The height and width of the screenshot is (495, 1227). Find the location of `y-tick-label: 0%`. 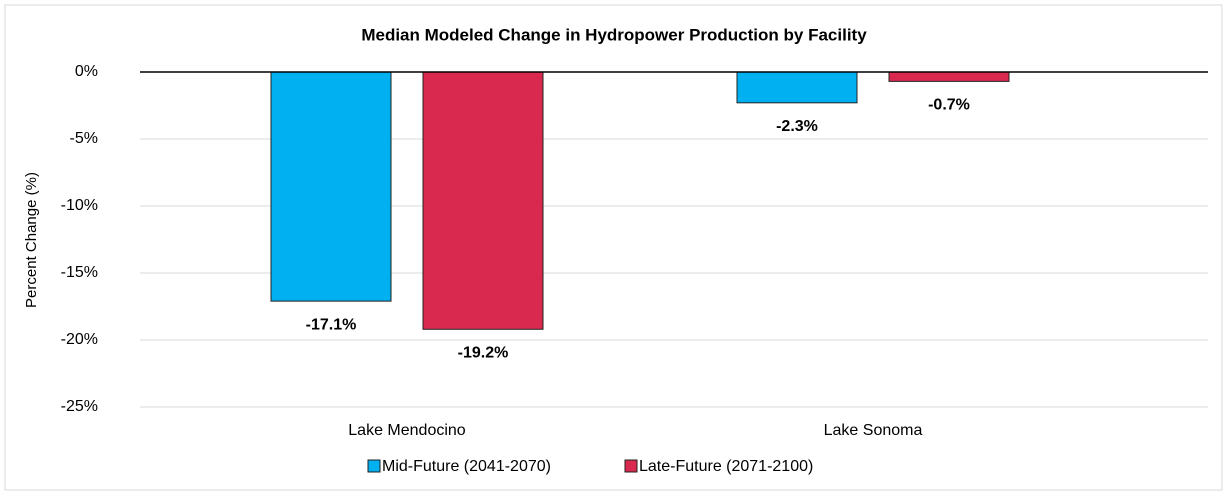

y-tick-label: 0% is located at coordinates (86, 71).